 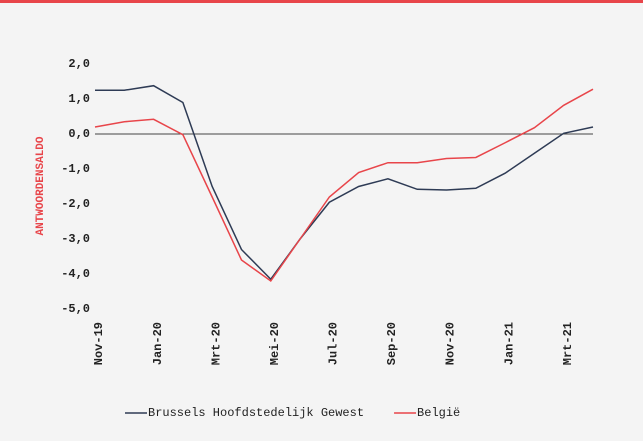 I want to click on y-tick-label: -5,0, so click(x=75, y=309).